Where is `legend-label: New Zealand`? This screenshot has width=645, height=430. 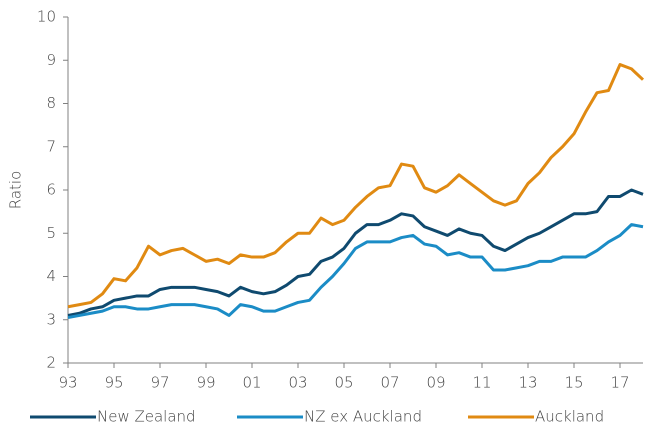 legend-label: New Zealand is located at coordinates (146, 417).